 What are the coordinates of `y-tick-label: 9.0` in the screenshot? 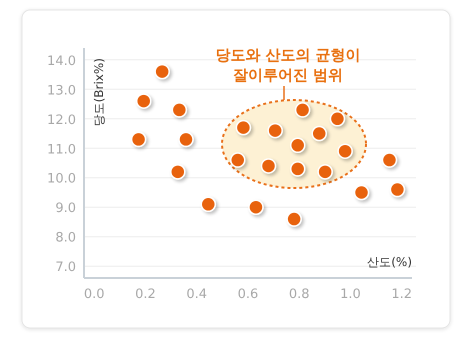 It's located at (65, 208).